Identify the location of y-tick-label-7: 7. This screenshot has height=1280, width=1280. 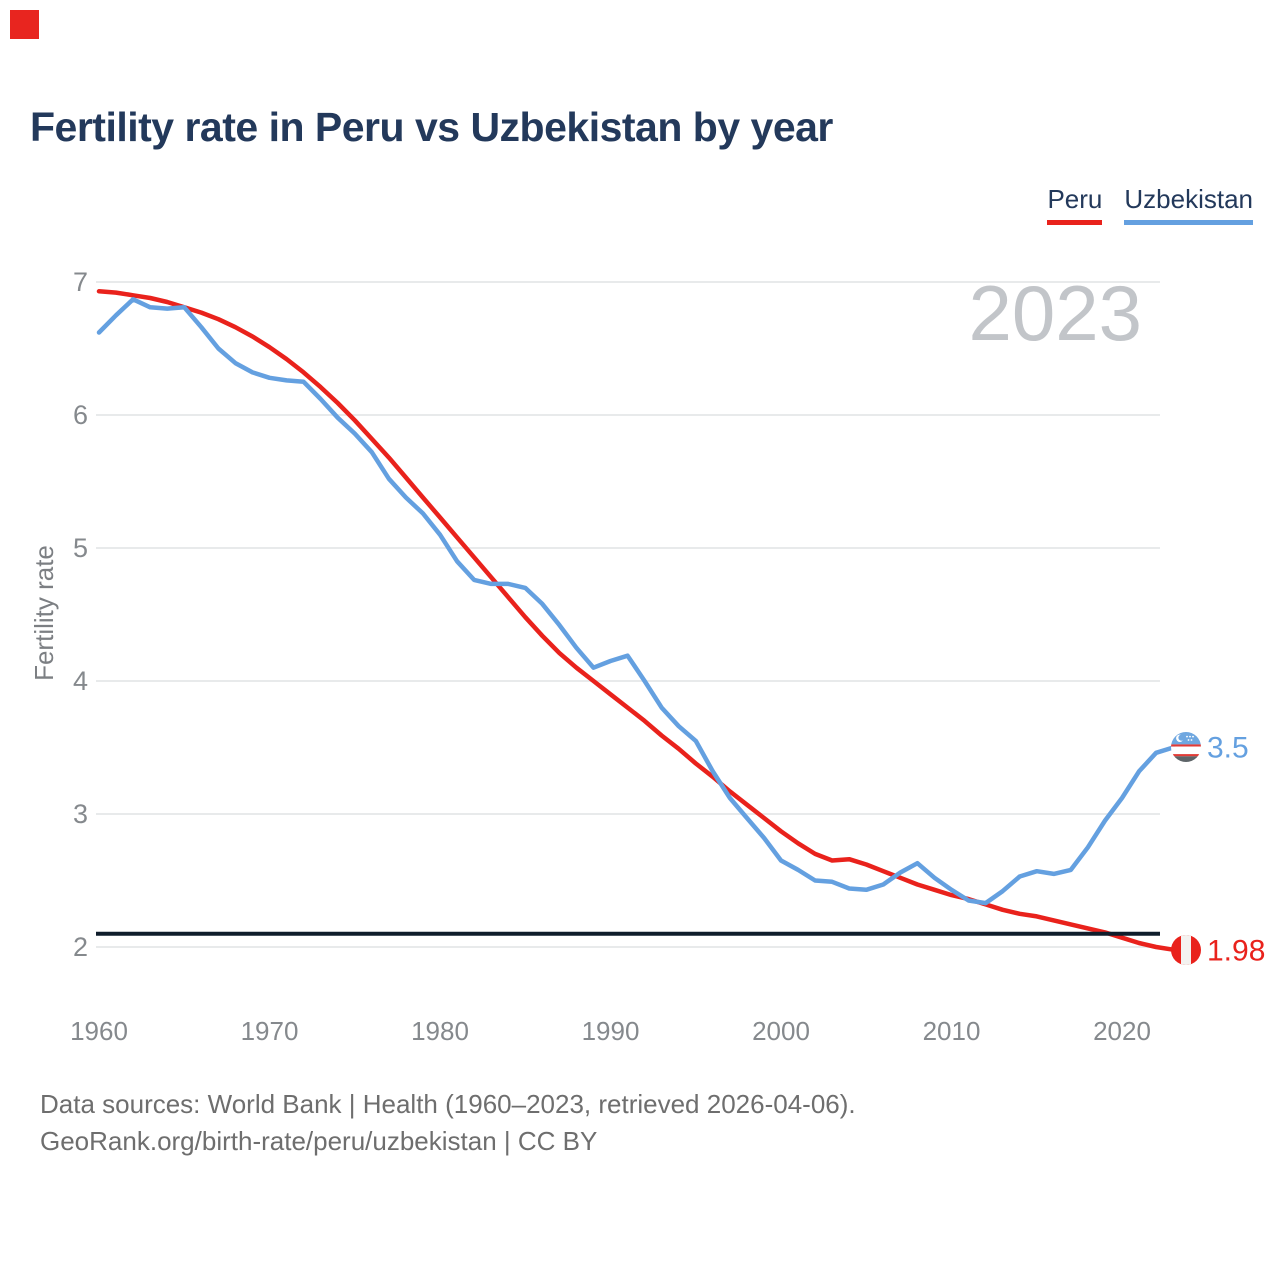
(80, 282).